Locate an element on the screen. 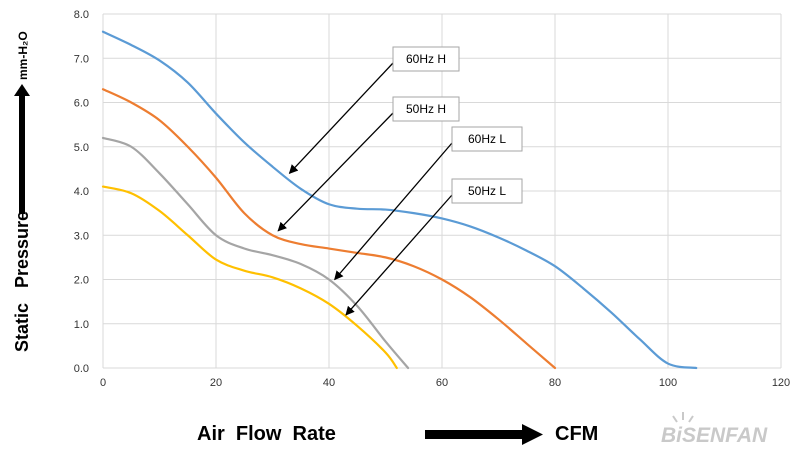 The image size is (800, 450). brand-rays-icon is located at coordinates (683, 417).